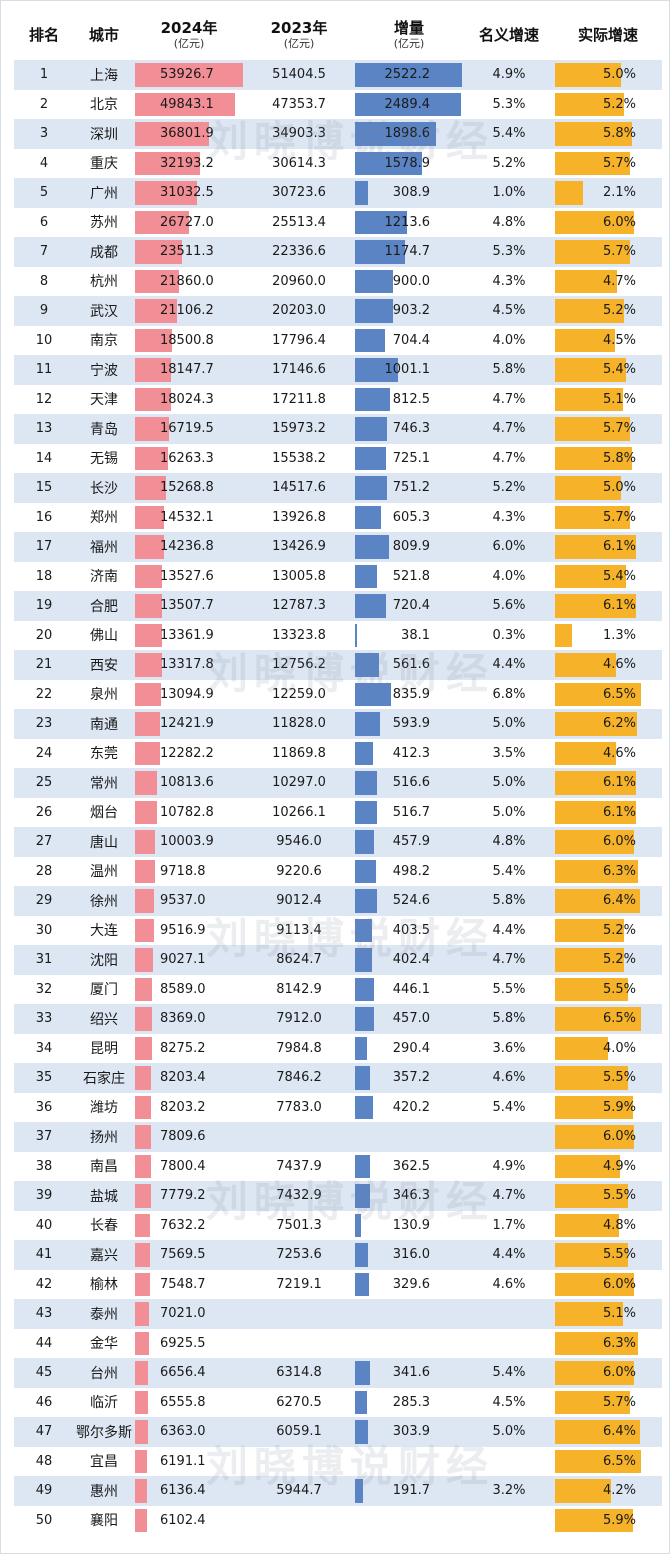  I want to click on increase-cell: 316.0, so click(409, 1255).